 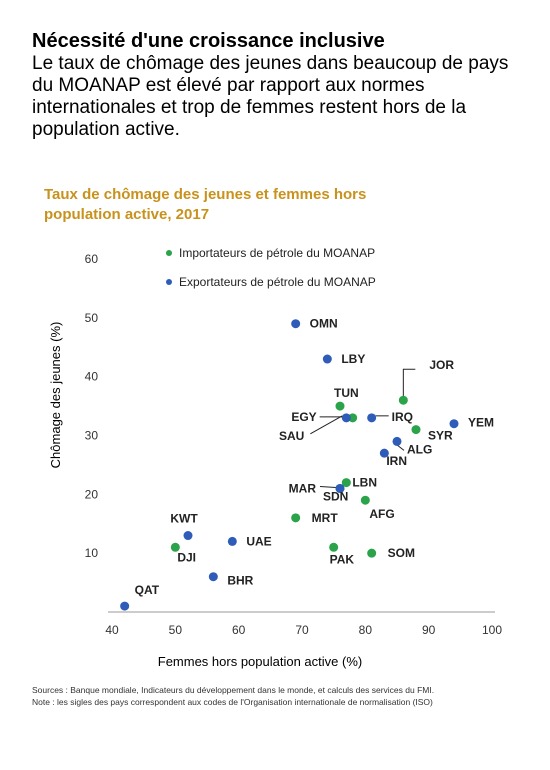 What do you see at coordinates (240, 581) in the screenshot?
I see `point-label-bhr: BHR` at bounding box center [240, 581].